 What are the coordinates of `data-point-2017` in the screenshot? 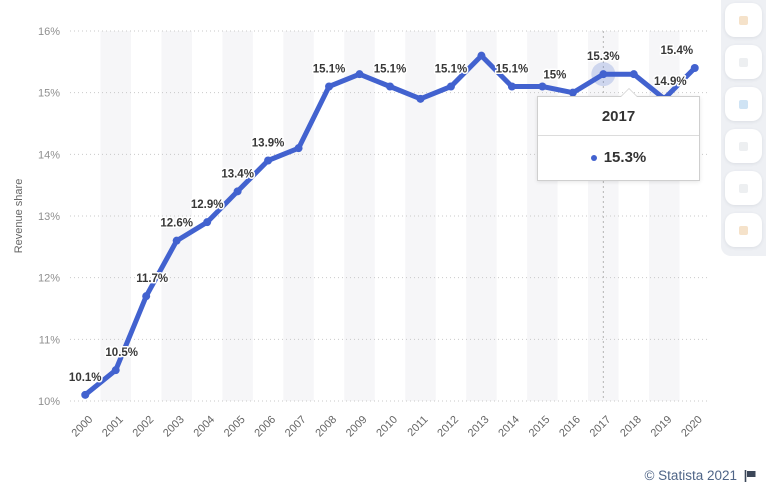 It's located at (603, 74).